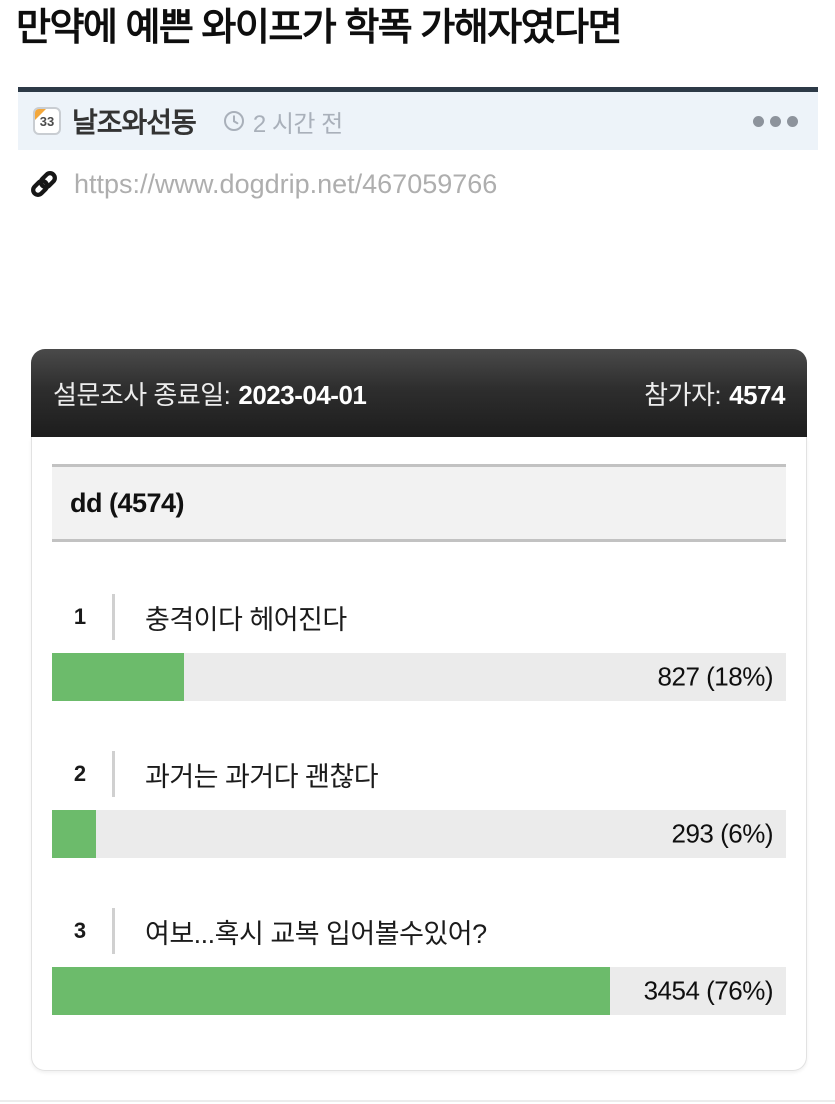 The width and height of the screenshot is (835, 1104). What do you see at coordinates (722, 833) in the screenshot?
I see `poll-result-value: 293 (6%)` at bounding box center [722, 833].